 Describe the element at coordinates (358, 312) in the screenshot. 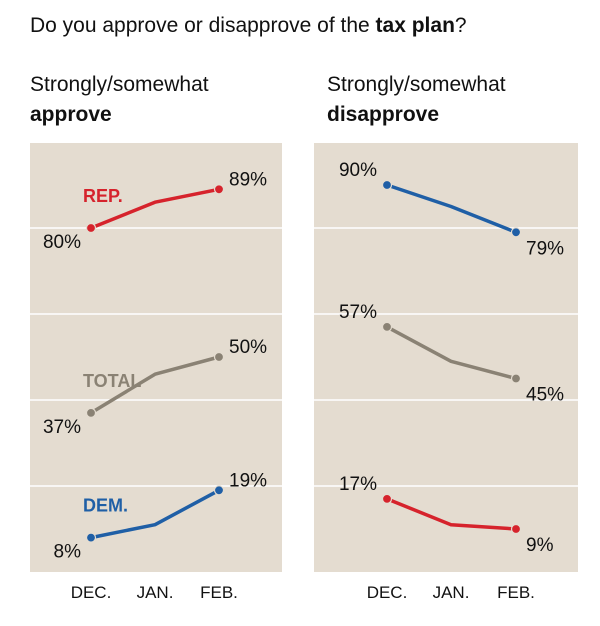

I see `data-label: 57%` at that location.